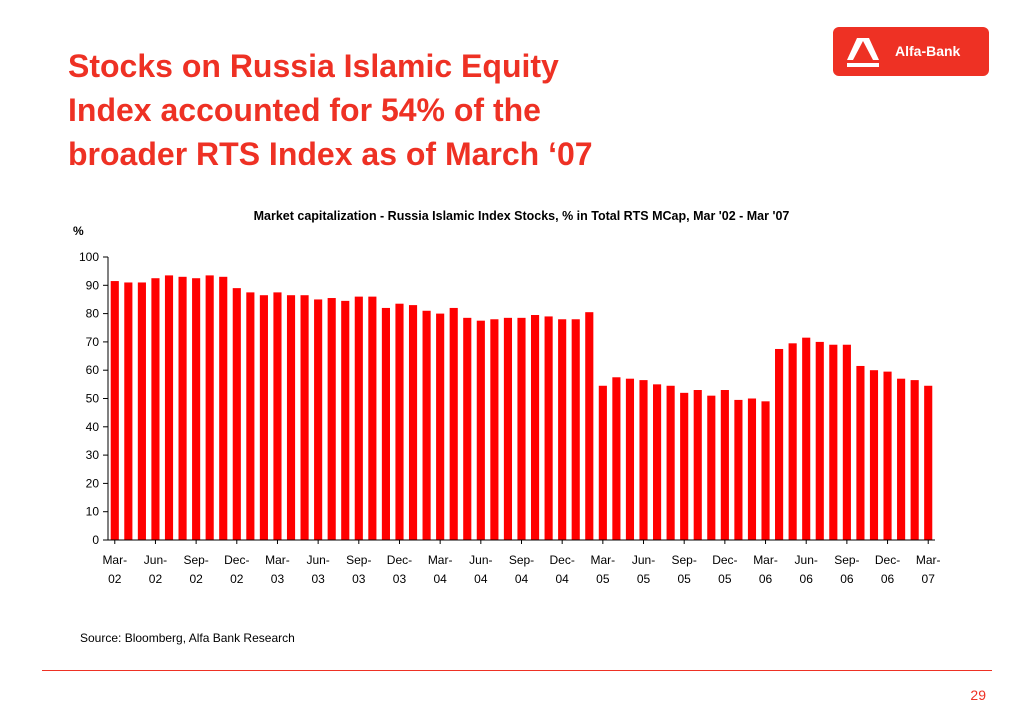  I want to click on y-tick-label: 80, so click(93, 314).